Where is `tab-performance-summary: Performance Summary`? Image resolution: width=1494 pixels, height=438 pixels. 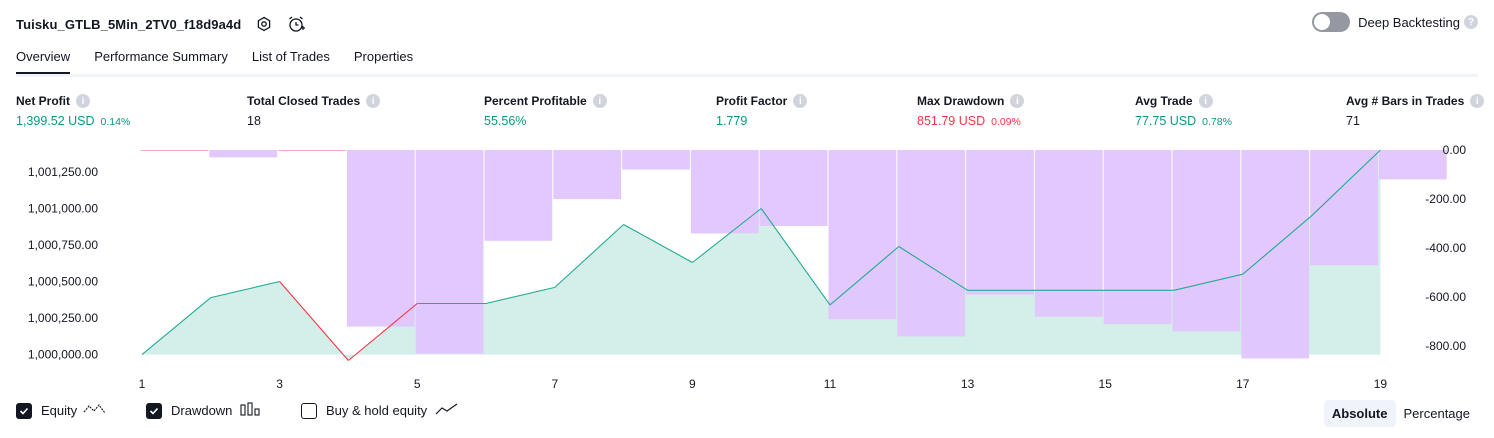 tab-performance-summary: Performance Summary is located at coordinates (161, 56).